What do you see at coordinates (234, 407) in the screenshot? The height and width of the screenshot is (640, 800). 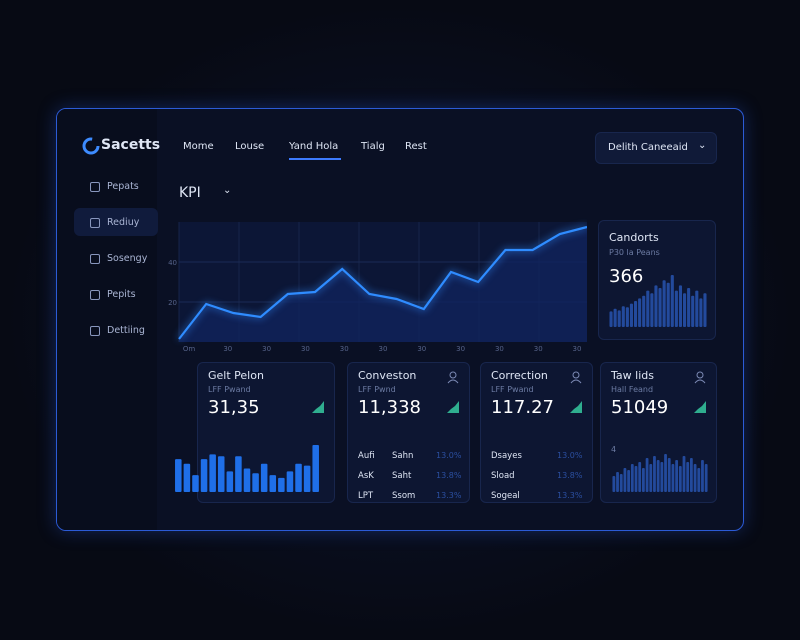 I see `card-value: 31,35` at bounding box center [234, 407].